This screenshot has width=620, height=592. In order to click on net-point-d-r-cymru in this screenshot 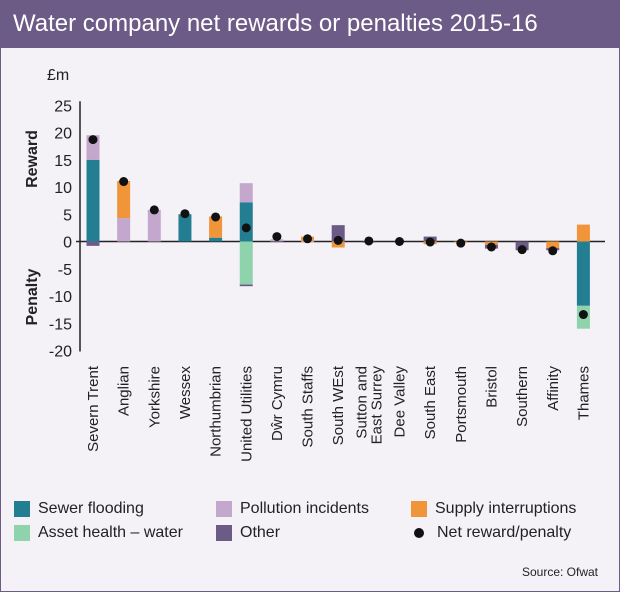, I will do `click(277, 237)`.